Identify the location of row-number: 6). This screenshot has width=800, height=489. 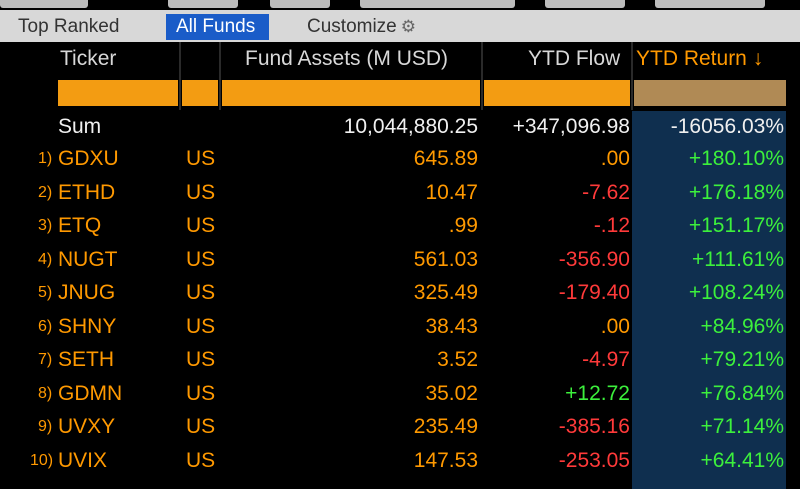
(45, 326).